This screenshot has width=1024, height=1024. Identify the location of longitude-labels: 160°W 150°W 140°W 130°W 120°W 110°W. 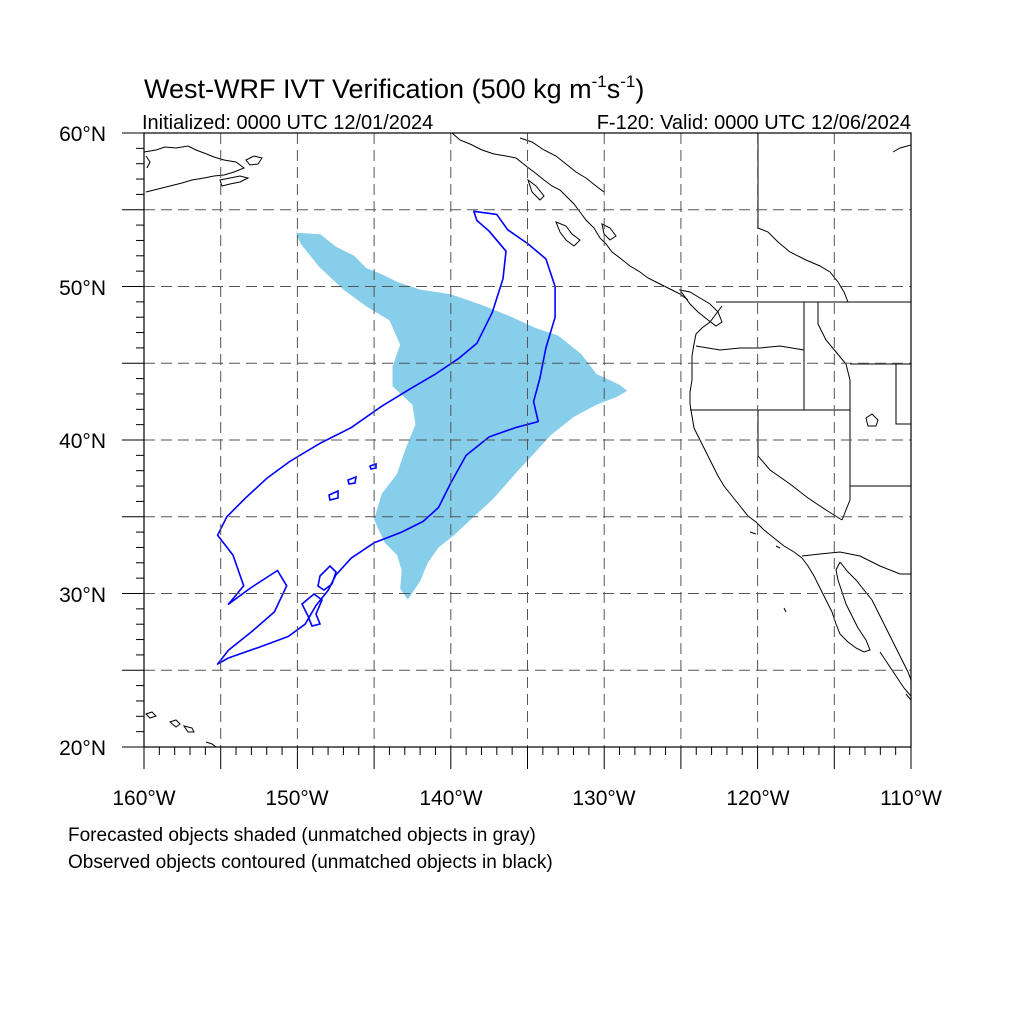
(527, 798).